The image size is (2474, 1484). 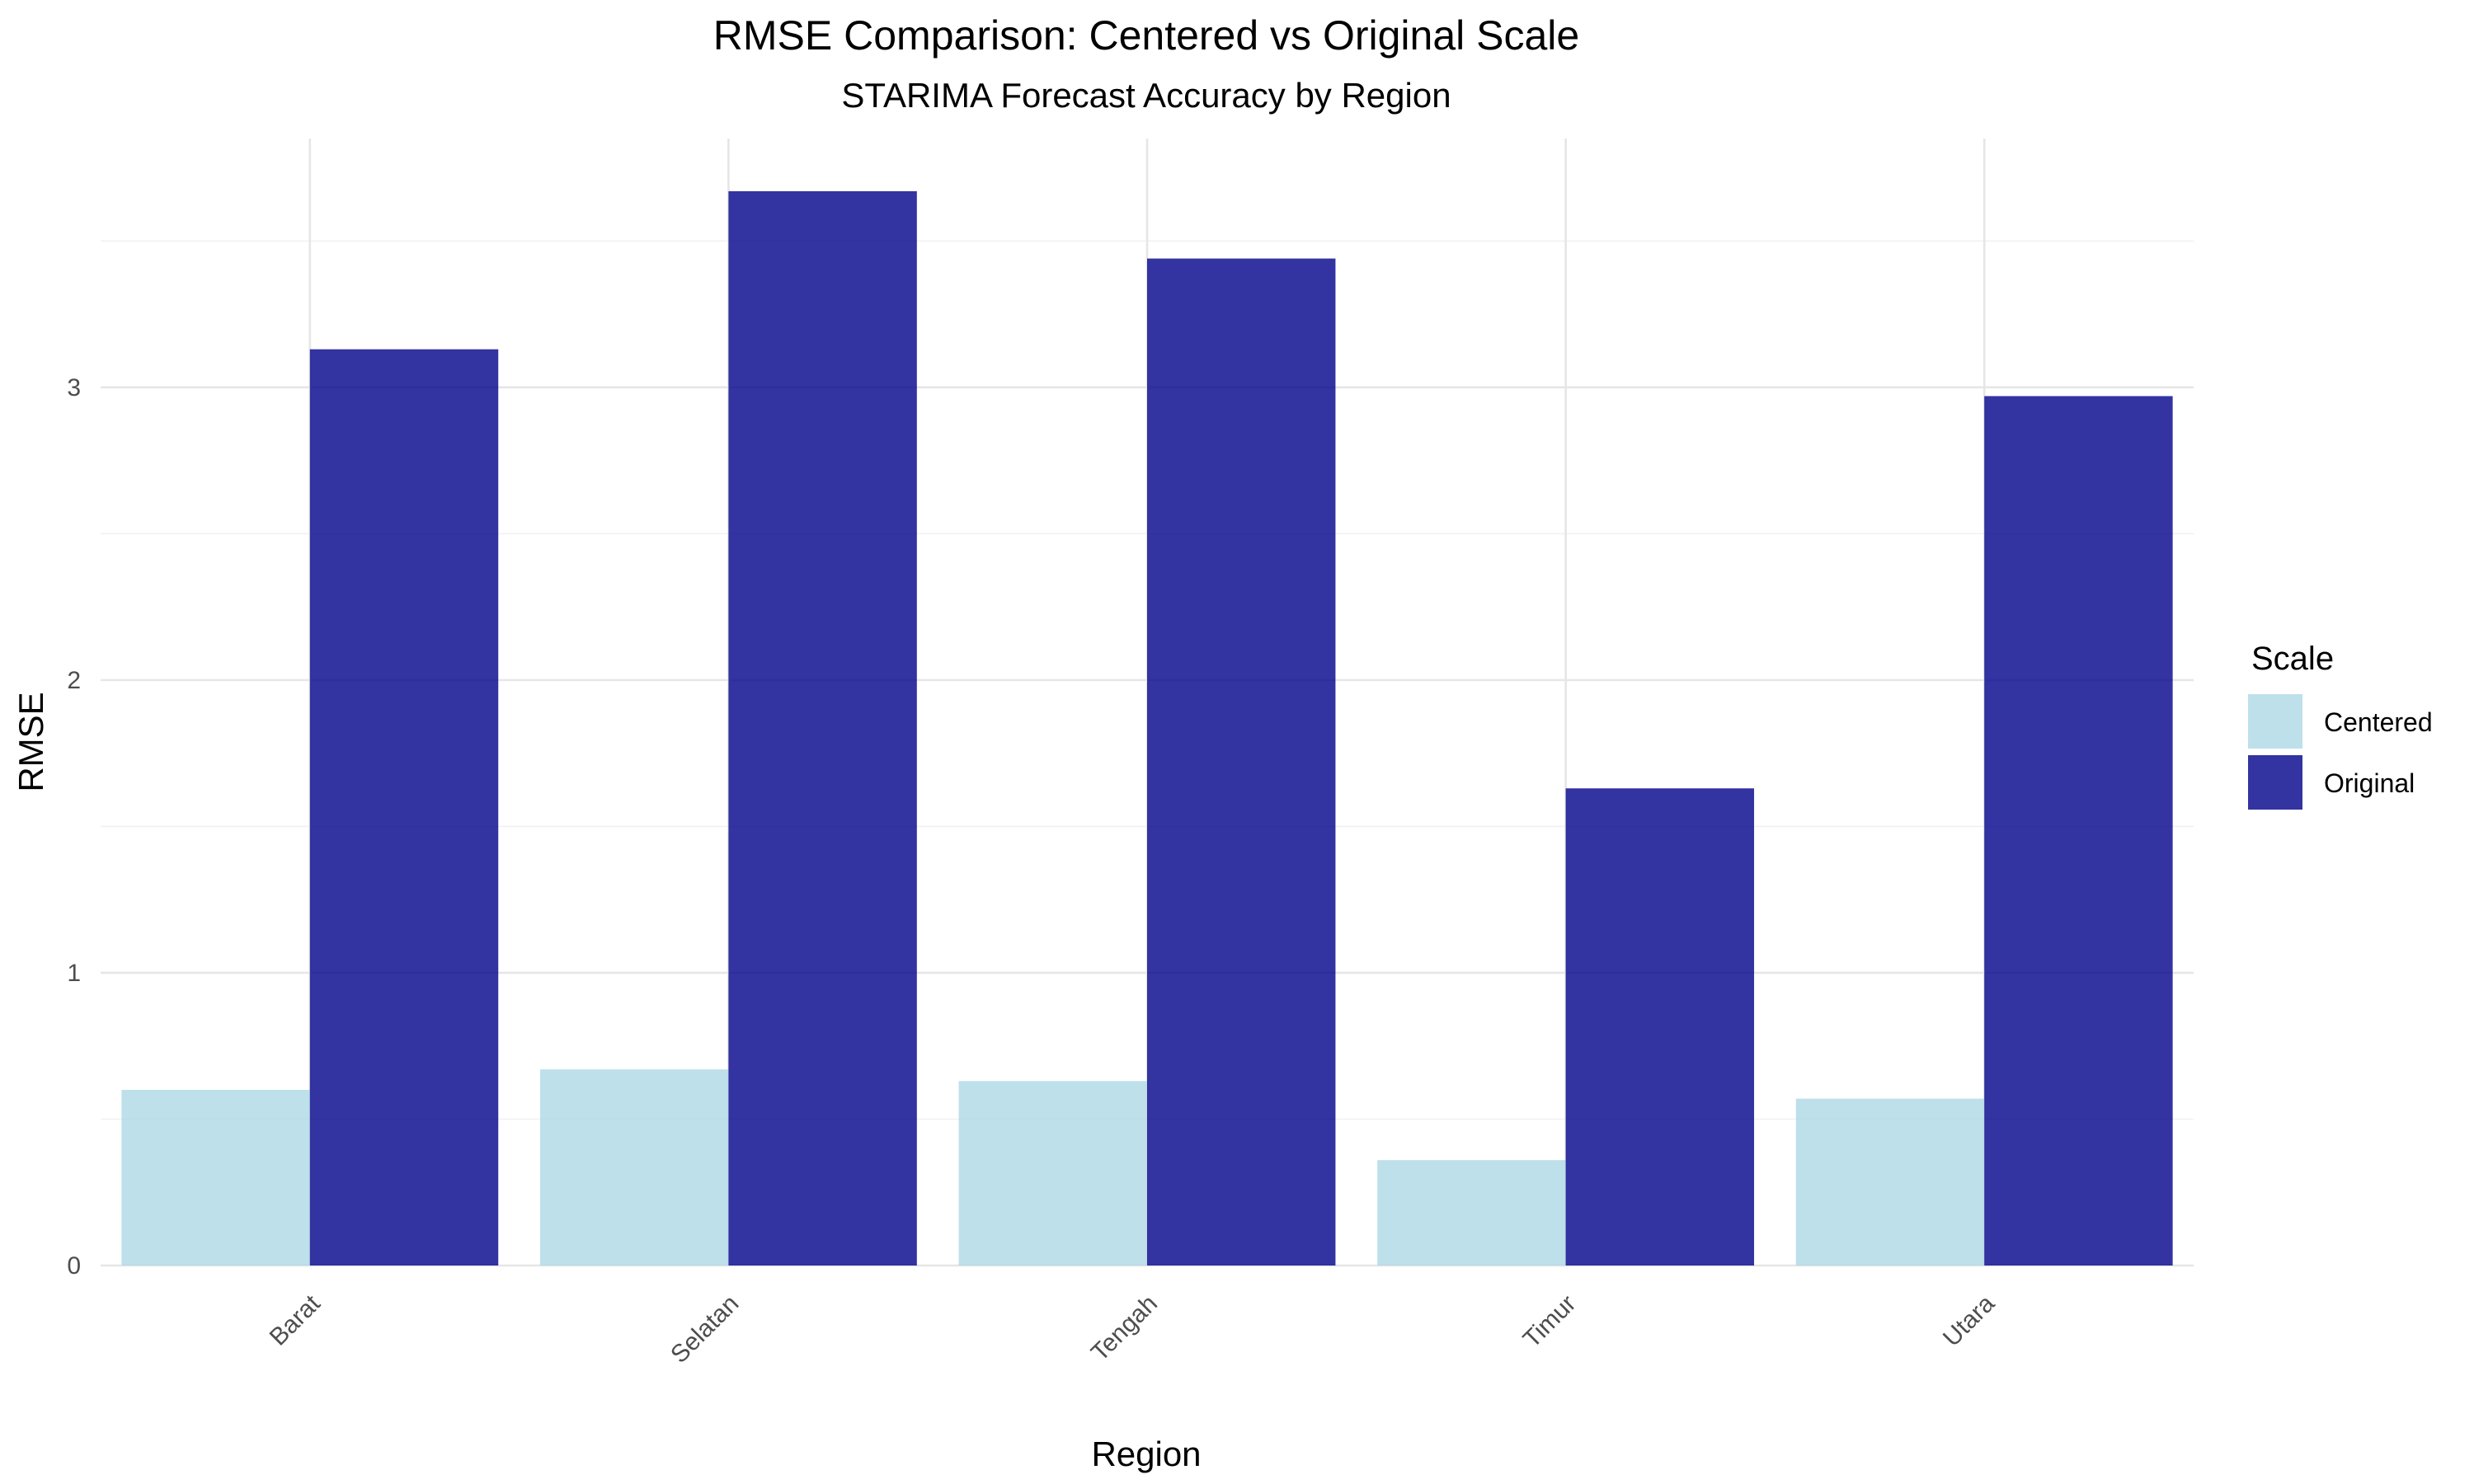 I want to click on bar-original-timur, so click(x=1660, y=1027).